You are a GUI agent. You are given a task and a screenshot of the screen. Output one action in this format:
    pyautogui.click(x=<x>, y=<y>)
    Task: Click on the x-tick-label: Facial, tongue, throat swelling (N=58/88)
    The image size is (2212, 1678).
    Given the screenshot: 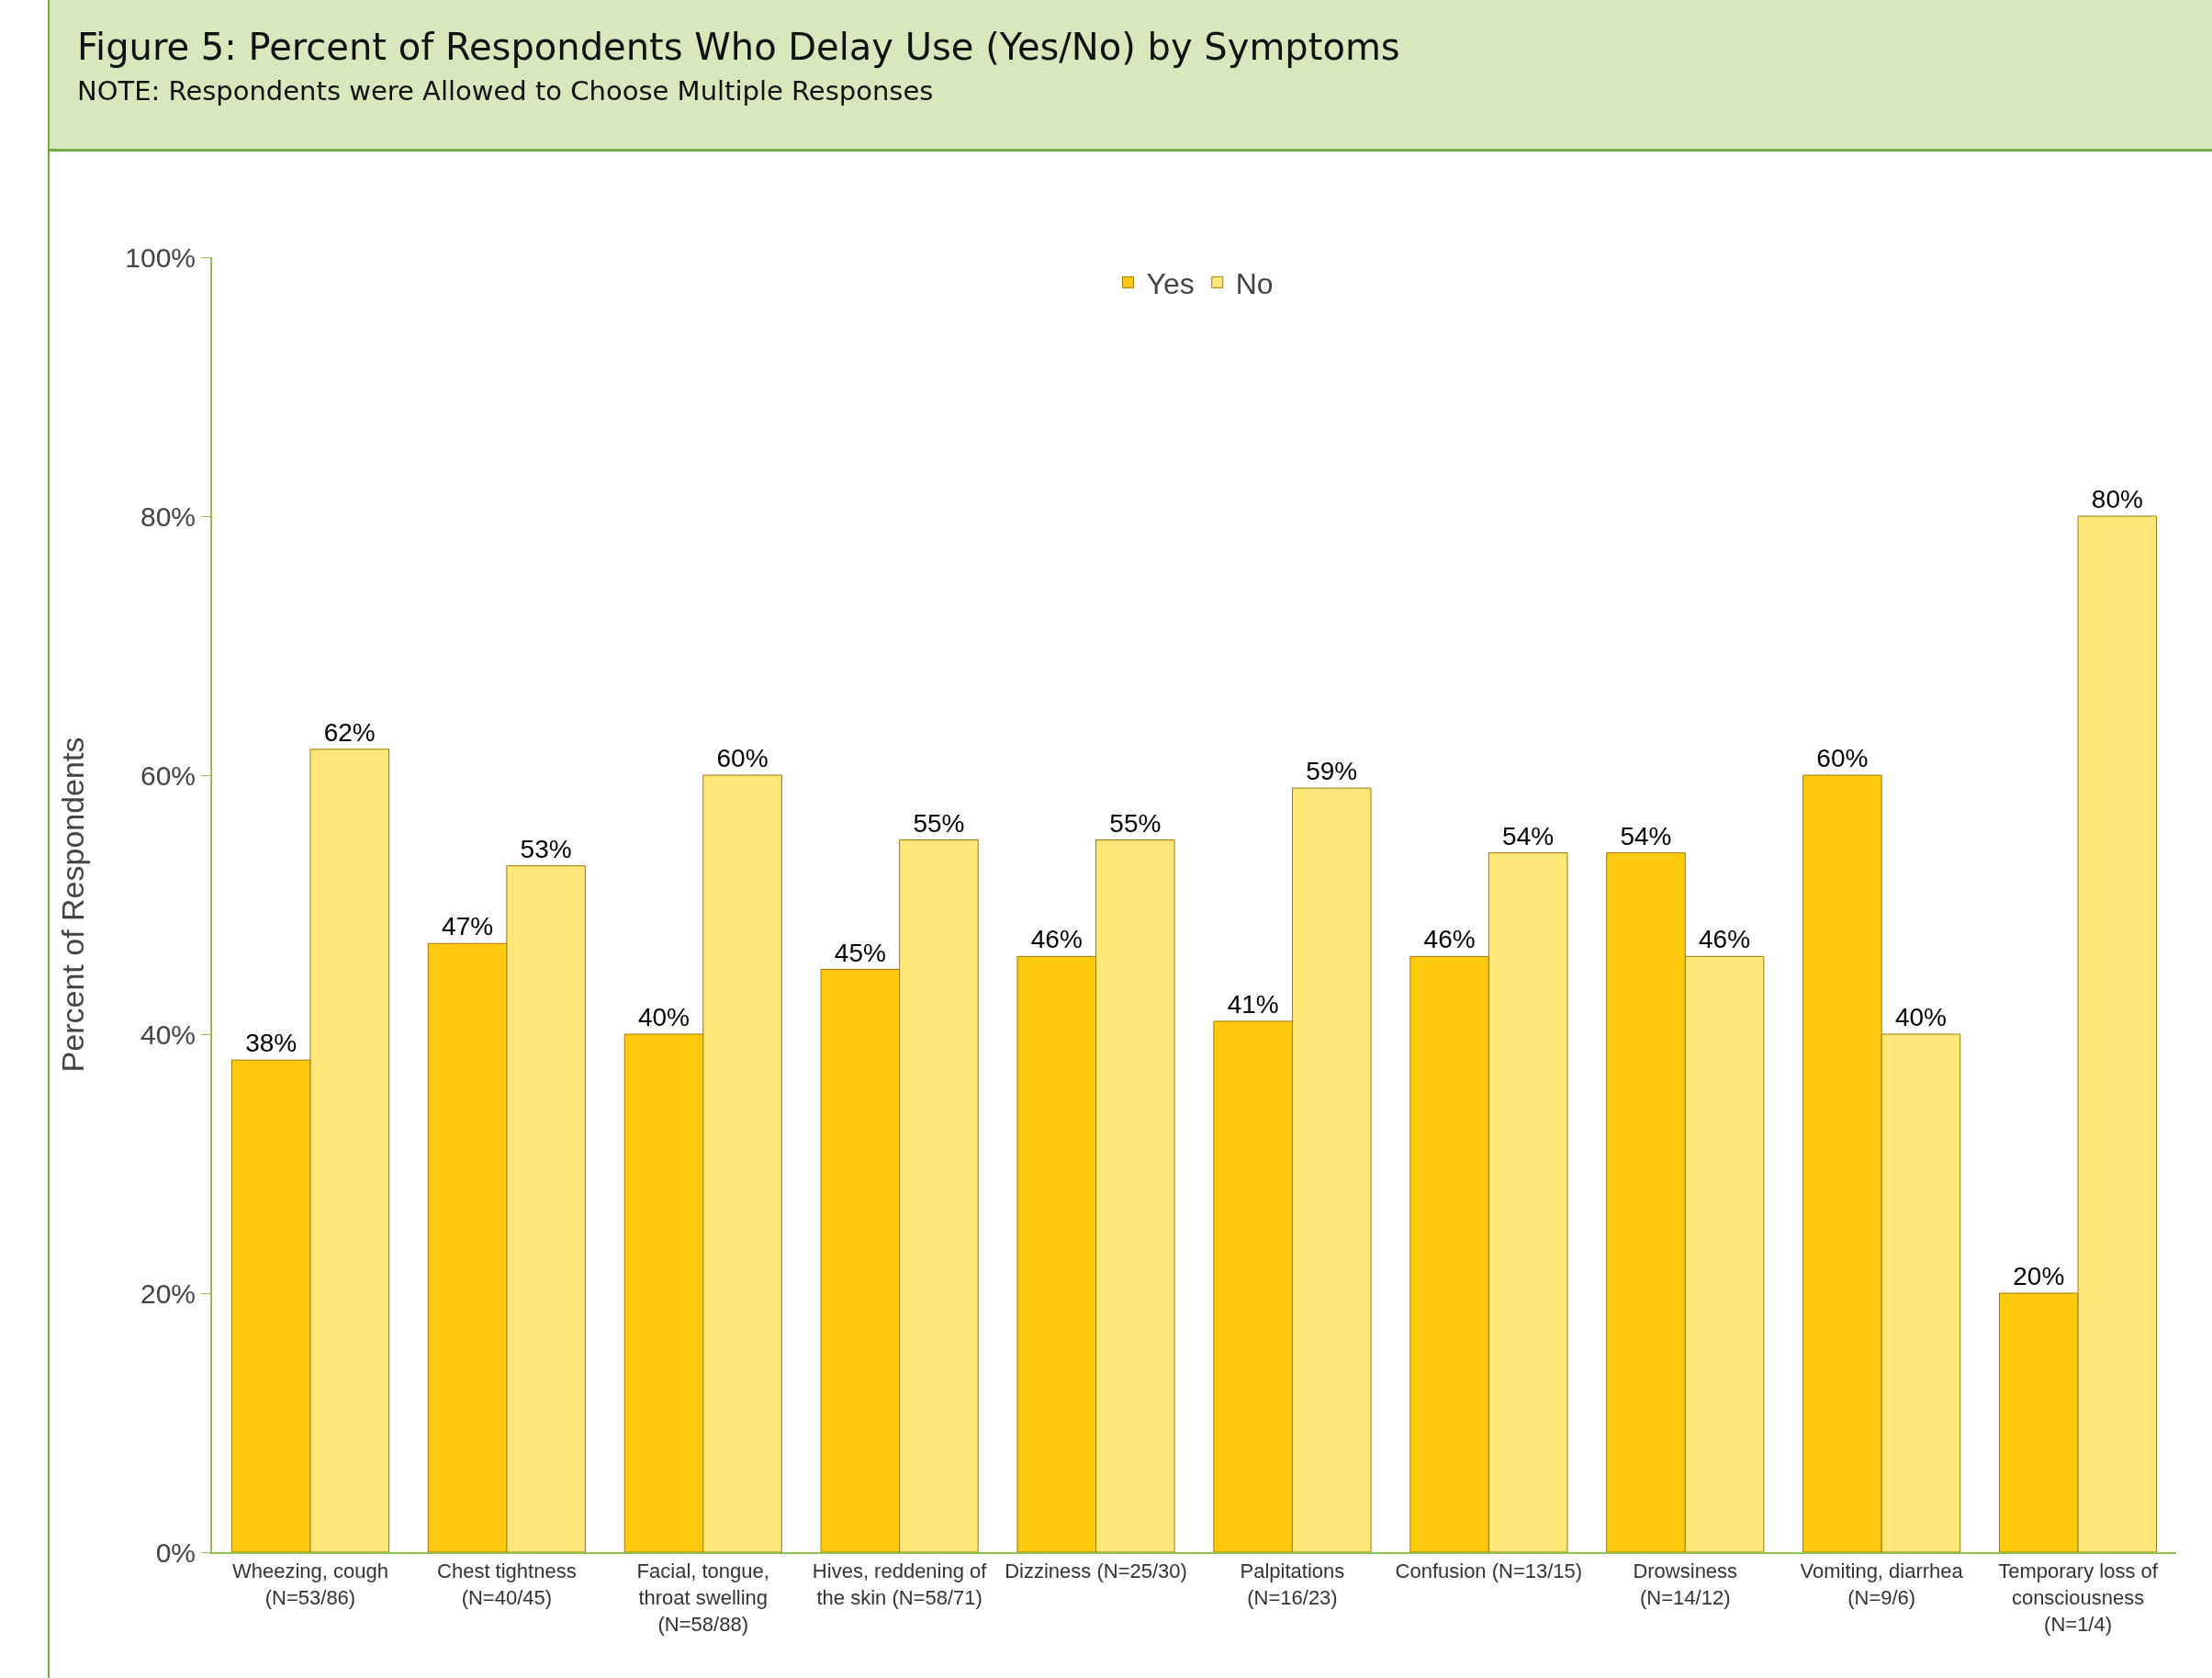 What is the action you would take?
    pyautogui.click(x=703, y=1598)
    